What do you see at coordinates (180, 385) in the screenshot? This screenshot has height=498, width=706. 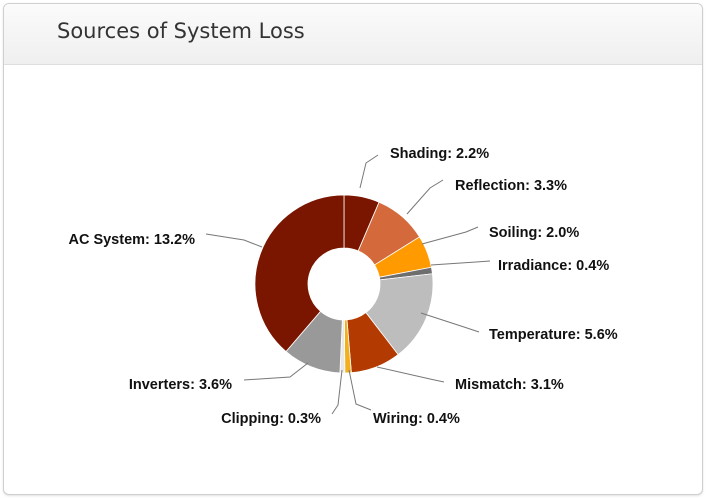 I see `label-inverters: Inverters: 3.6%` at bounding box center [180, 385].